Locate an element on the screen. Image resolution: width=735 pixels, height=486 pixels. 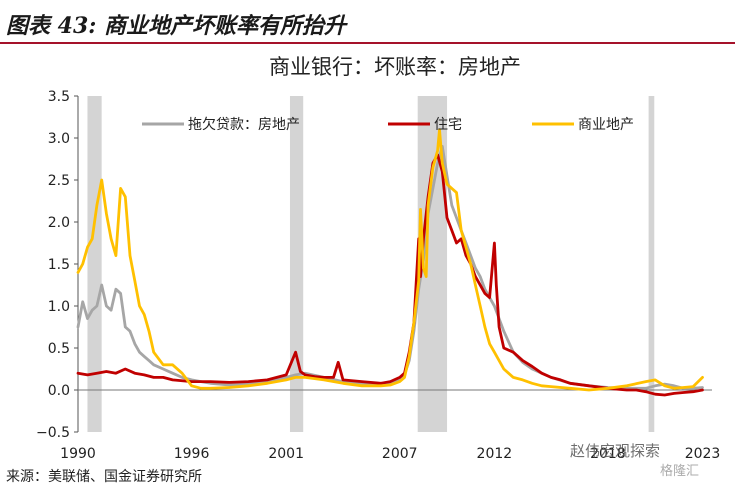
watermark-sub: 格隆汇 is located at coordinates (680, 471).